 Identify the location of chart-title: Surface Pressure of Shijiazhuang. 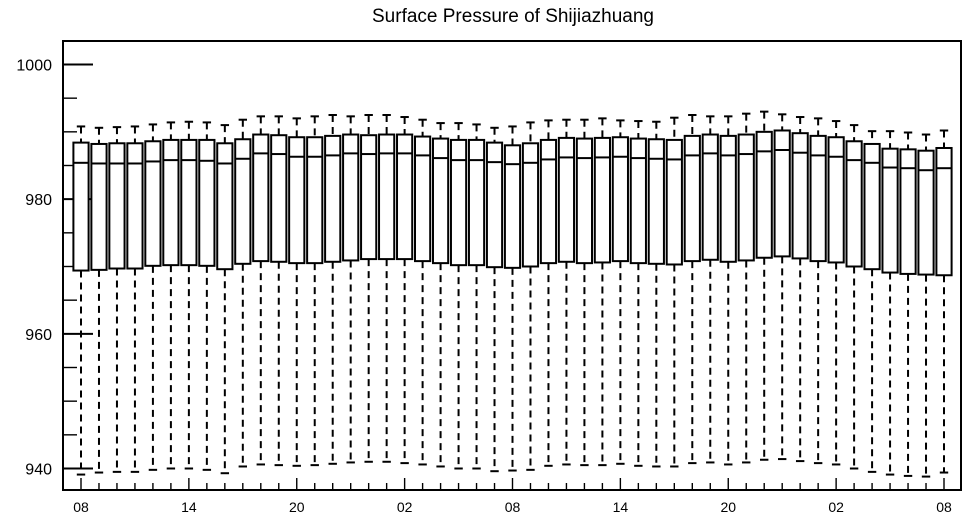
(513, 16).